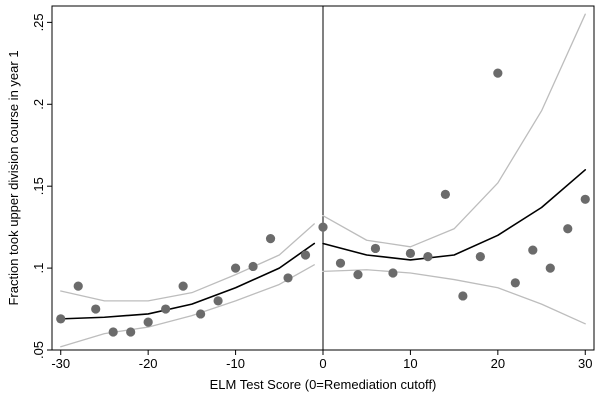 This screenshot has width=598, height=397. I want to click on y-tick-label: .15, so click(38, 186).